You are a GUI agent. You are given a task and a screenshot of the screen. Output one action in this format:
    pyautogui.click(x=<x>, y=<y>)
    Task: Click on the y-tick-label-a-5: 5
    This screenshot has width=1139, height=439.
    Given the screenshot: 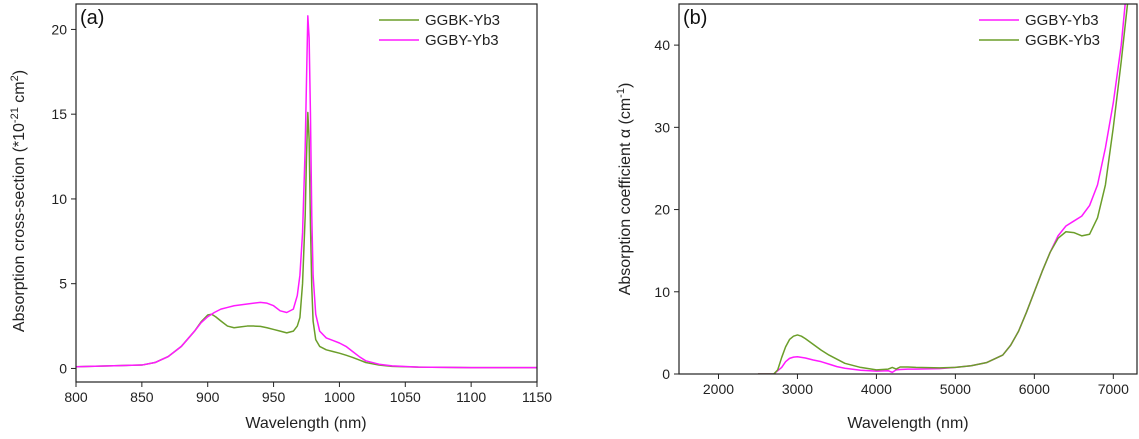 What is the action you would take?
    pyautogui.click(x=63, y=284)
    